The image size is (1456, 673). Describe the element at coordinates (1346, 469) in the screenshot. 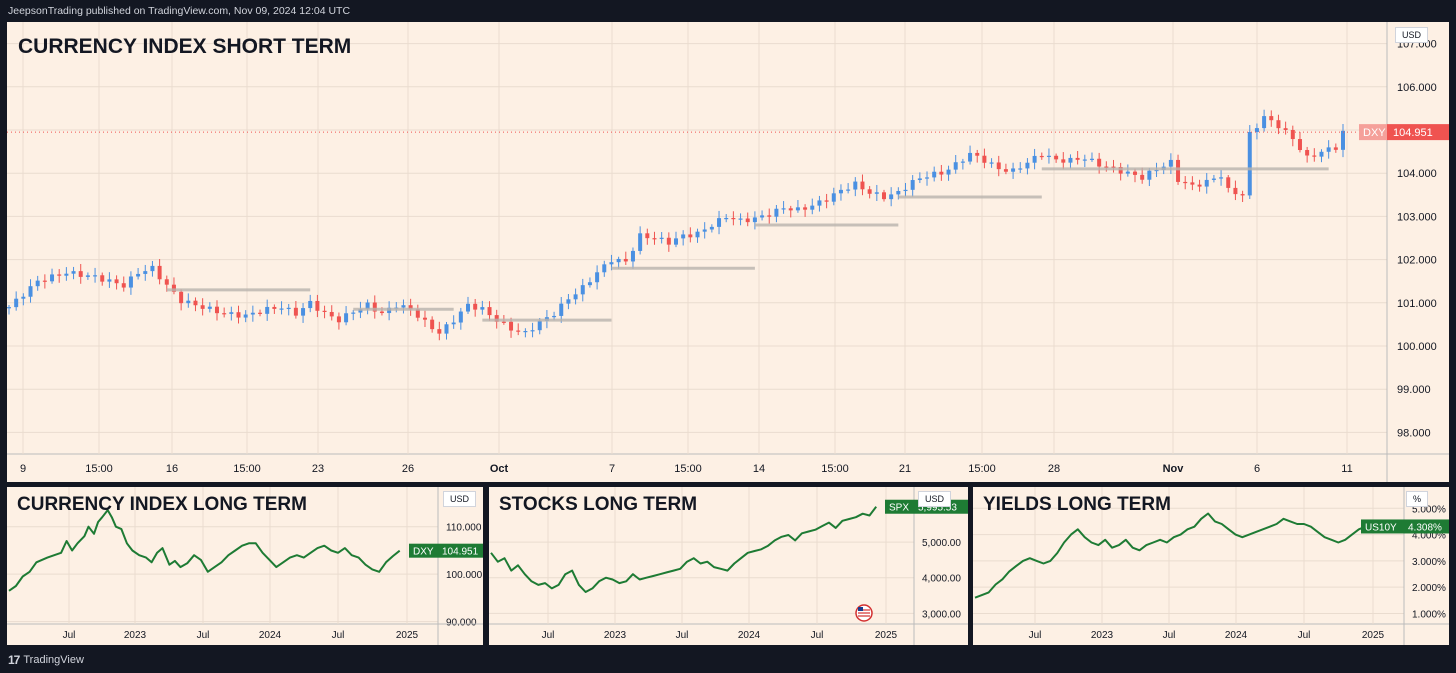

I see `x-tick-label: 11` at that location.